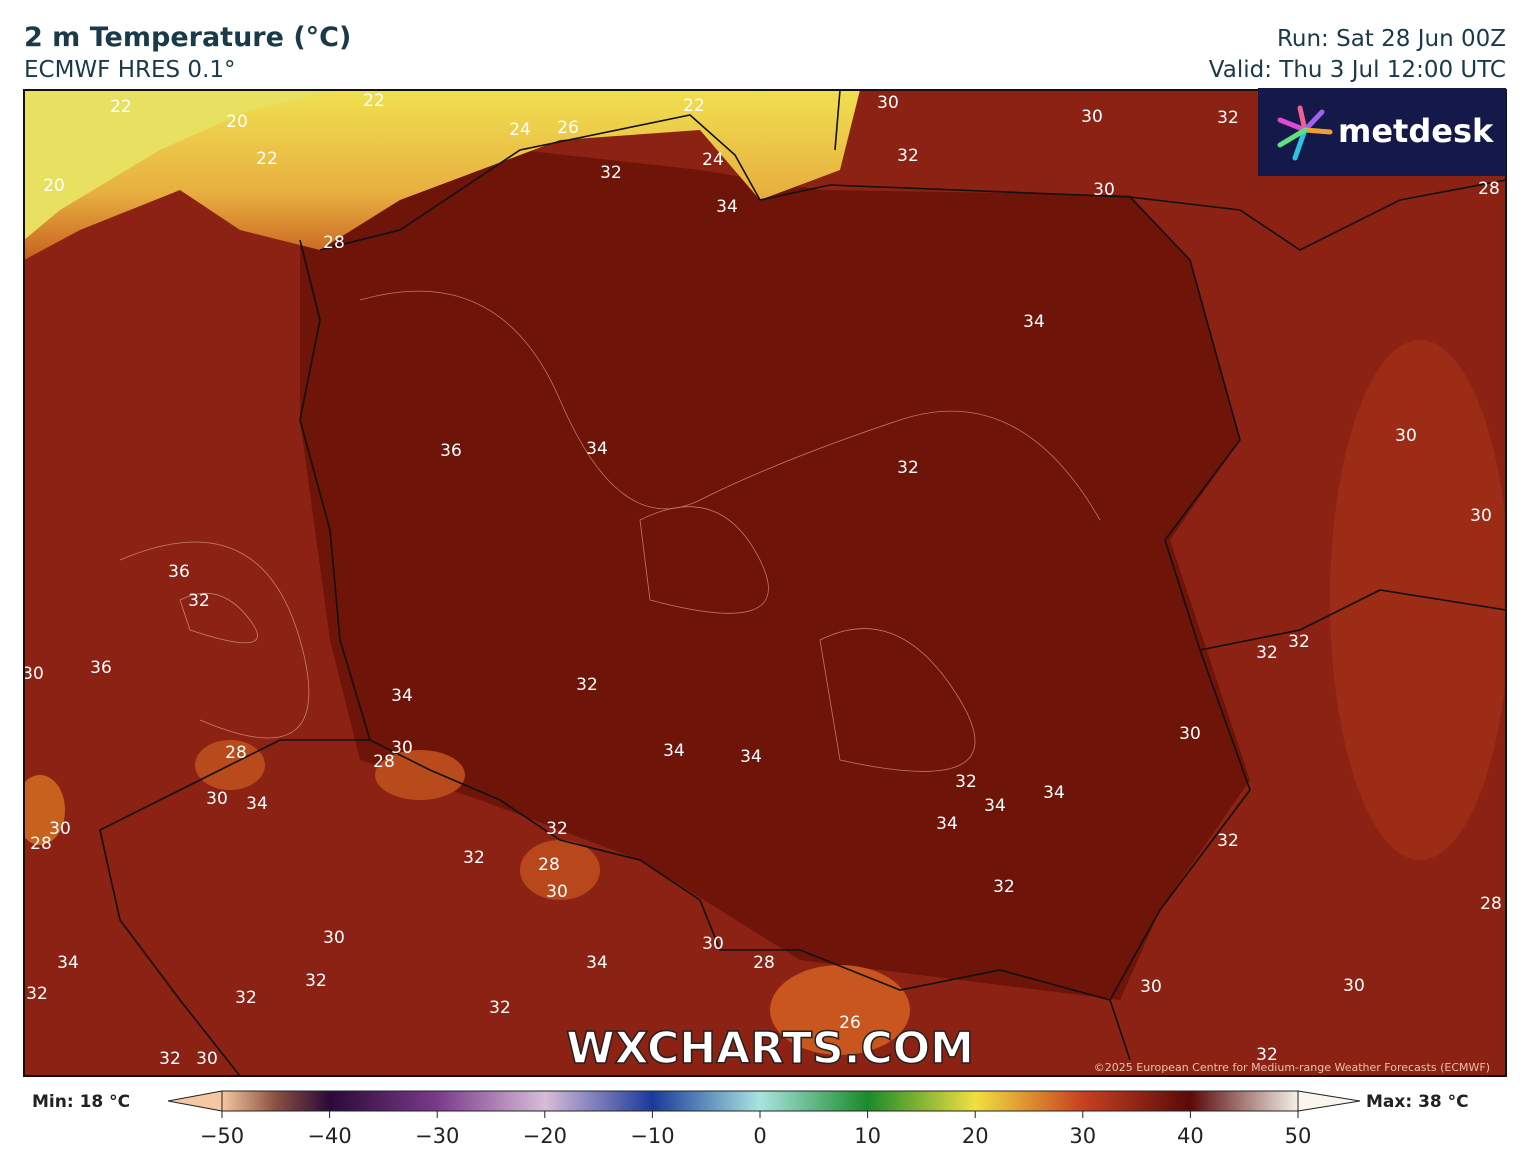 This screenshot has width=1530, height=1175. Describe the element at coordinates (1082, 1136) in the screenshot. I see `colorbar-tick-label: 30` at that location.